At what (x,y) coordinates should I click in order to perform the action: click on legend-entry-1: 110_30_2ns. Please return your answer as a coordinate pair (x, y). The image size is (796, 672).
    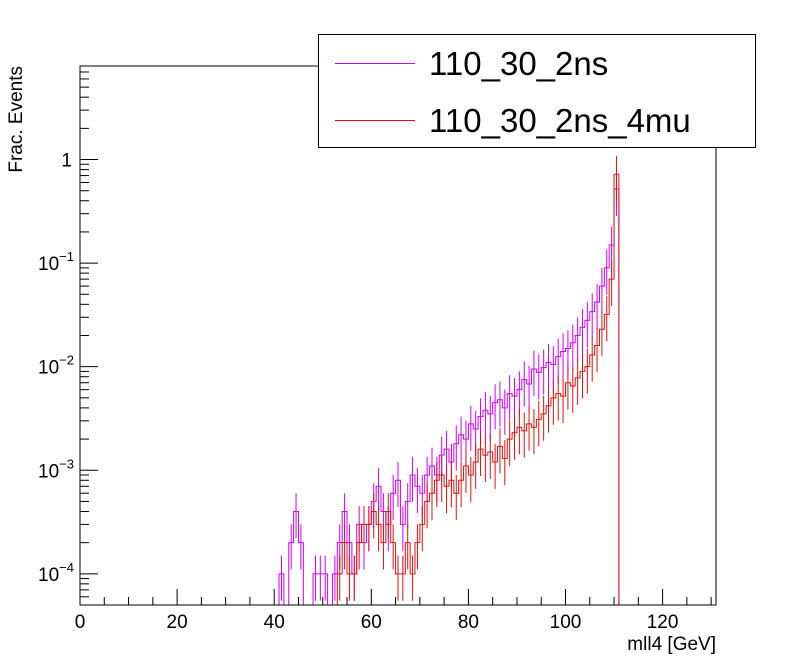
    Looking at the image, I should click on (537, 63).